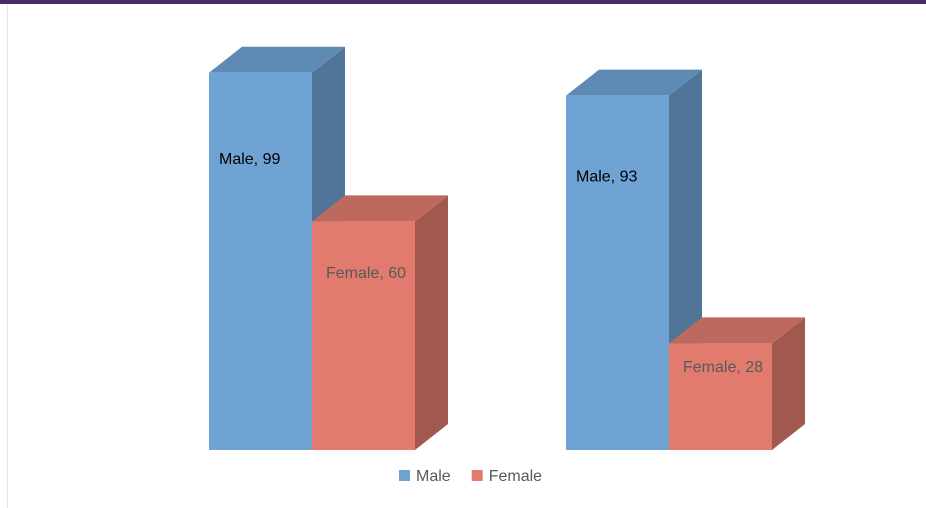 The image size is (926, 508). What do you see at coordinates (366, 273) in the screenshot?
I see `data-label: Female, 60` at bounding box center [366, 273].